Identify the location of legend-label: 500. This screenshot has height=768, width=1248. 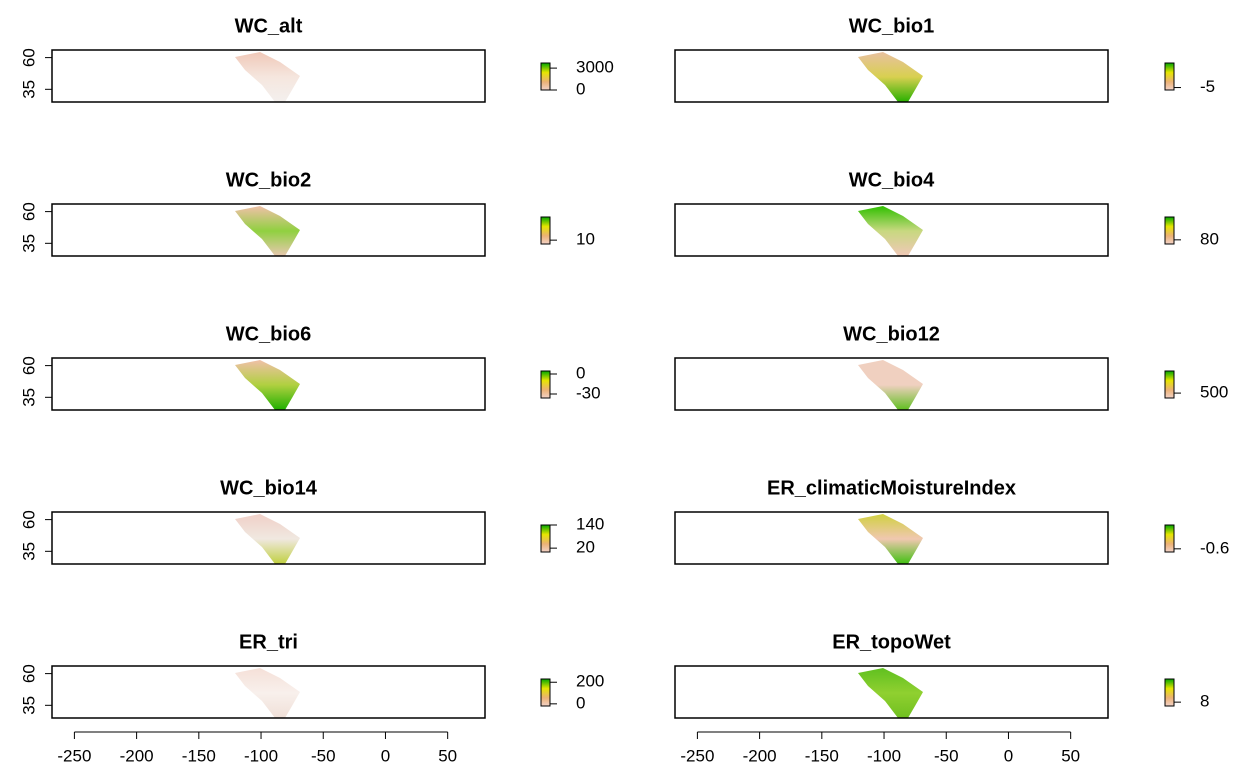
(1214, 392).